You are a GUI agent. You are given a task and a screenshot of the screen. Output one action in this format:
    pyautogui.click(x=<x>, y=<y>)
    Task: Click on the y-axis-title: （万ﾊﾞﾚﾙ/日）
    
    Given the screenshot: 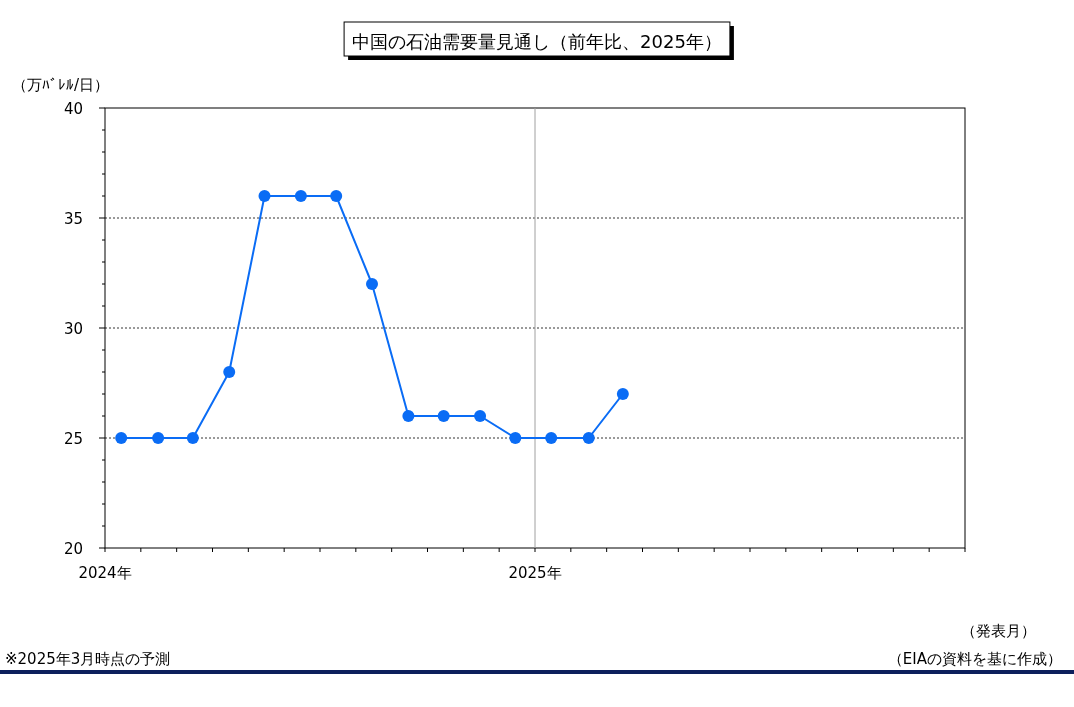 What is the action you would take?
    pyautogui.click(x=61, y=85)
    